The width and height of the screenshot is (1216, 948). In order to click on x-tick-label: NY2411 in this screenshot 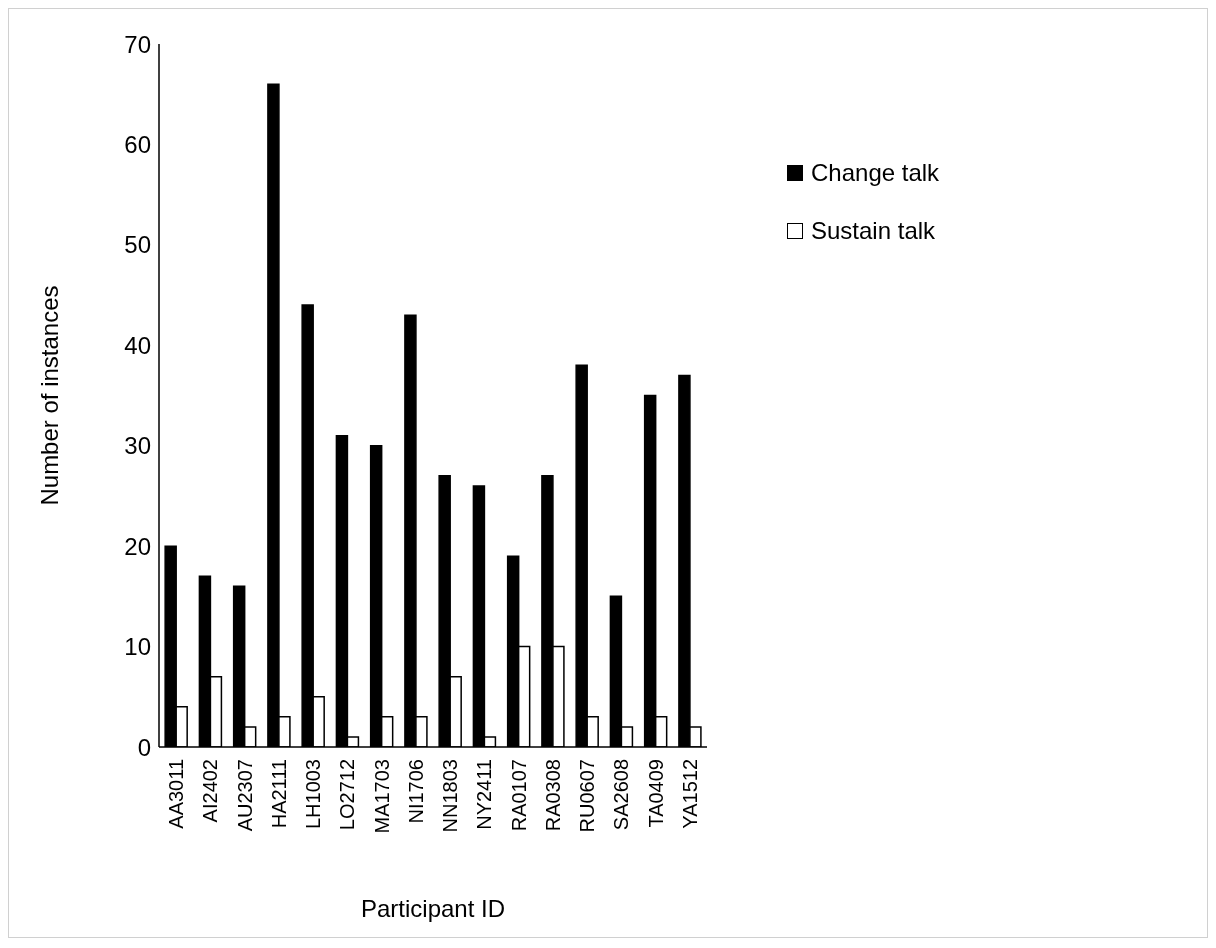, I will do `click(484, 794)`.